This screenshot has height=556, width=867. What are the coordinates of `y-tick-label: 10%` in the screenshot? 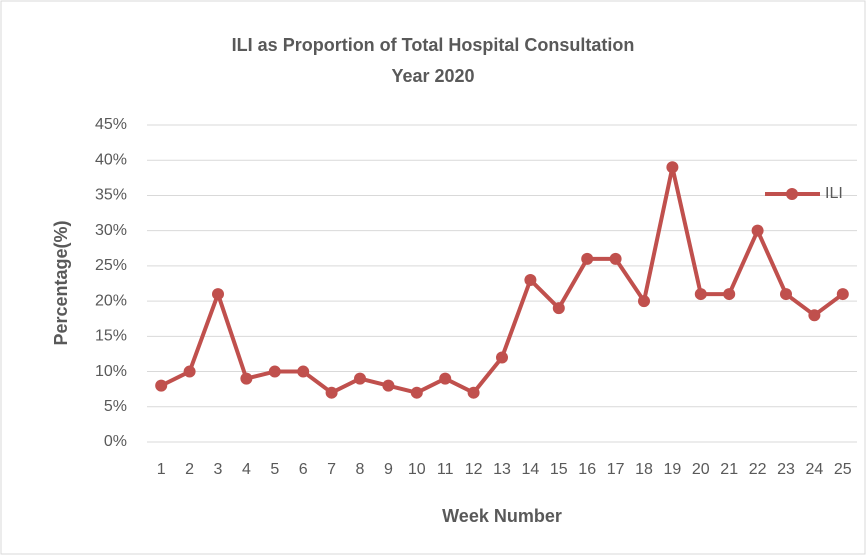 It's located at (111, 371).